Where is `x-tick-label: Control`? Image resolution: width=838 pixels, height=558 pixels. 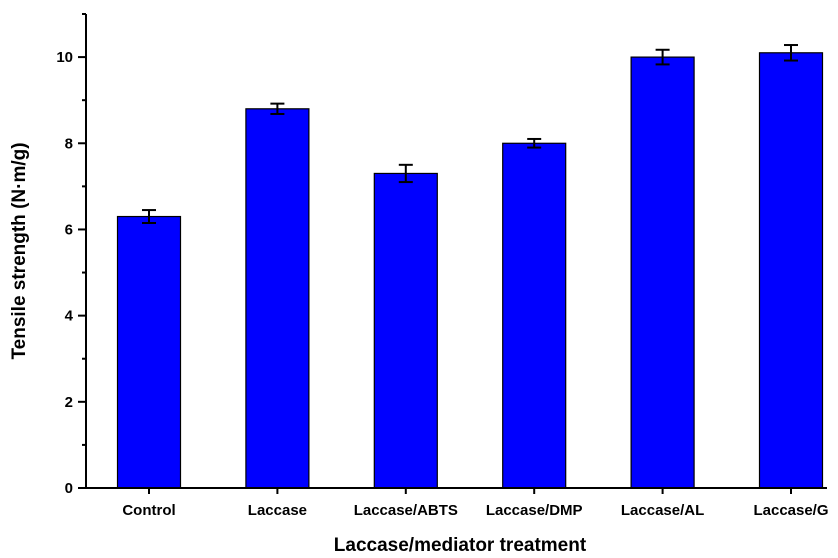 x-tick-label: Control is located at coordinates (148, 510).